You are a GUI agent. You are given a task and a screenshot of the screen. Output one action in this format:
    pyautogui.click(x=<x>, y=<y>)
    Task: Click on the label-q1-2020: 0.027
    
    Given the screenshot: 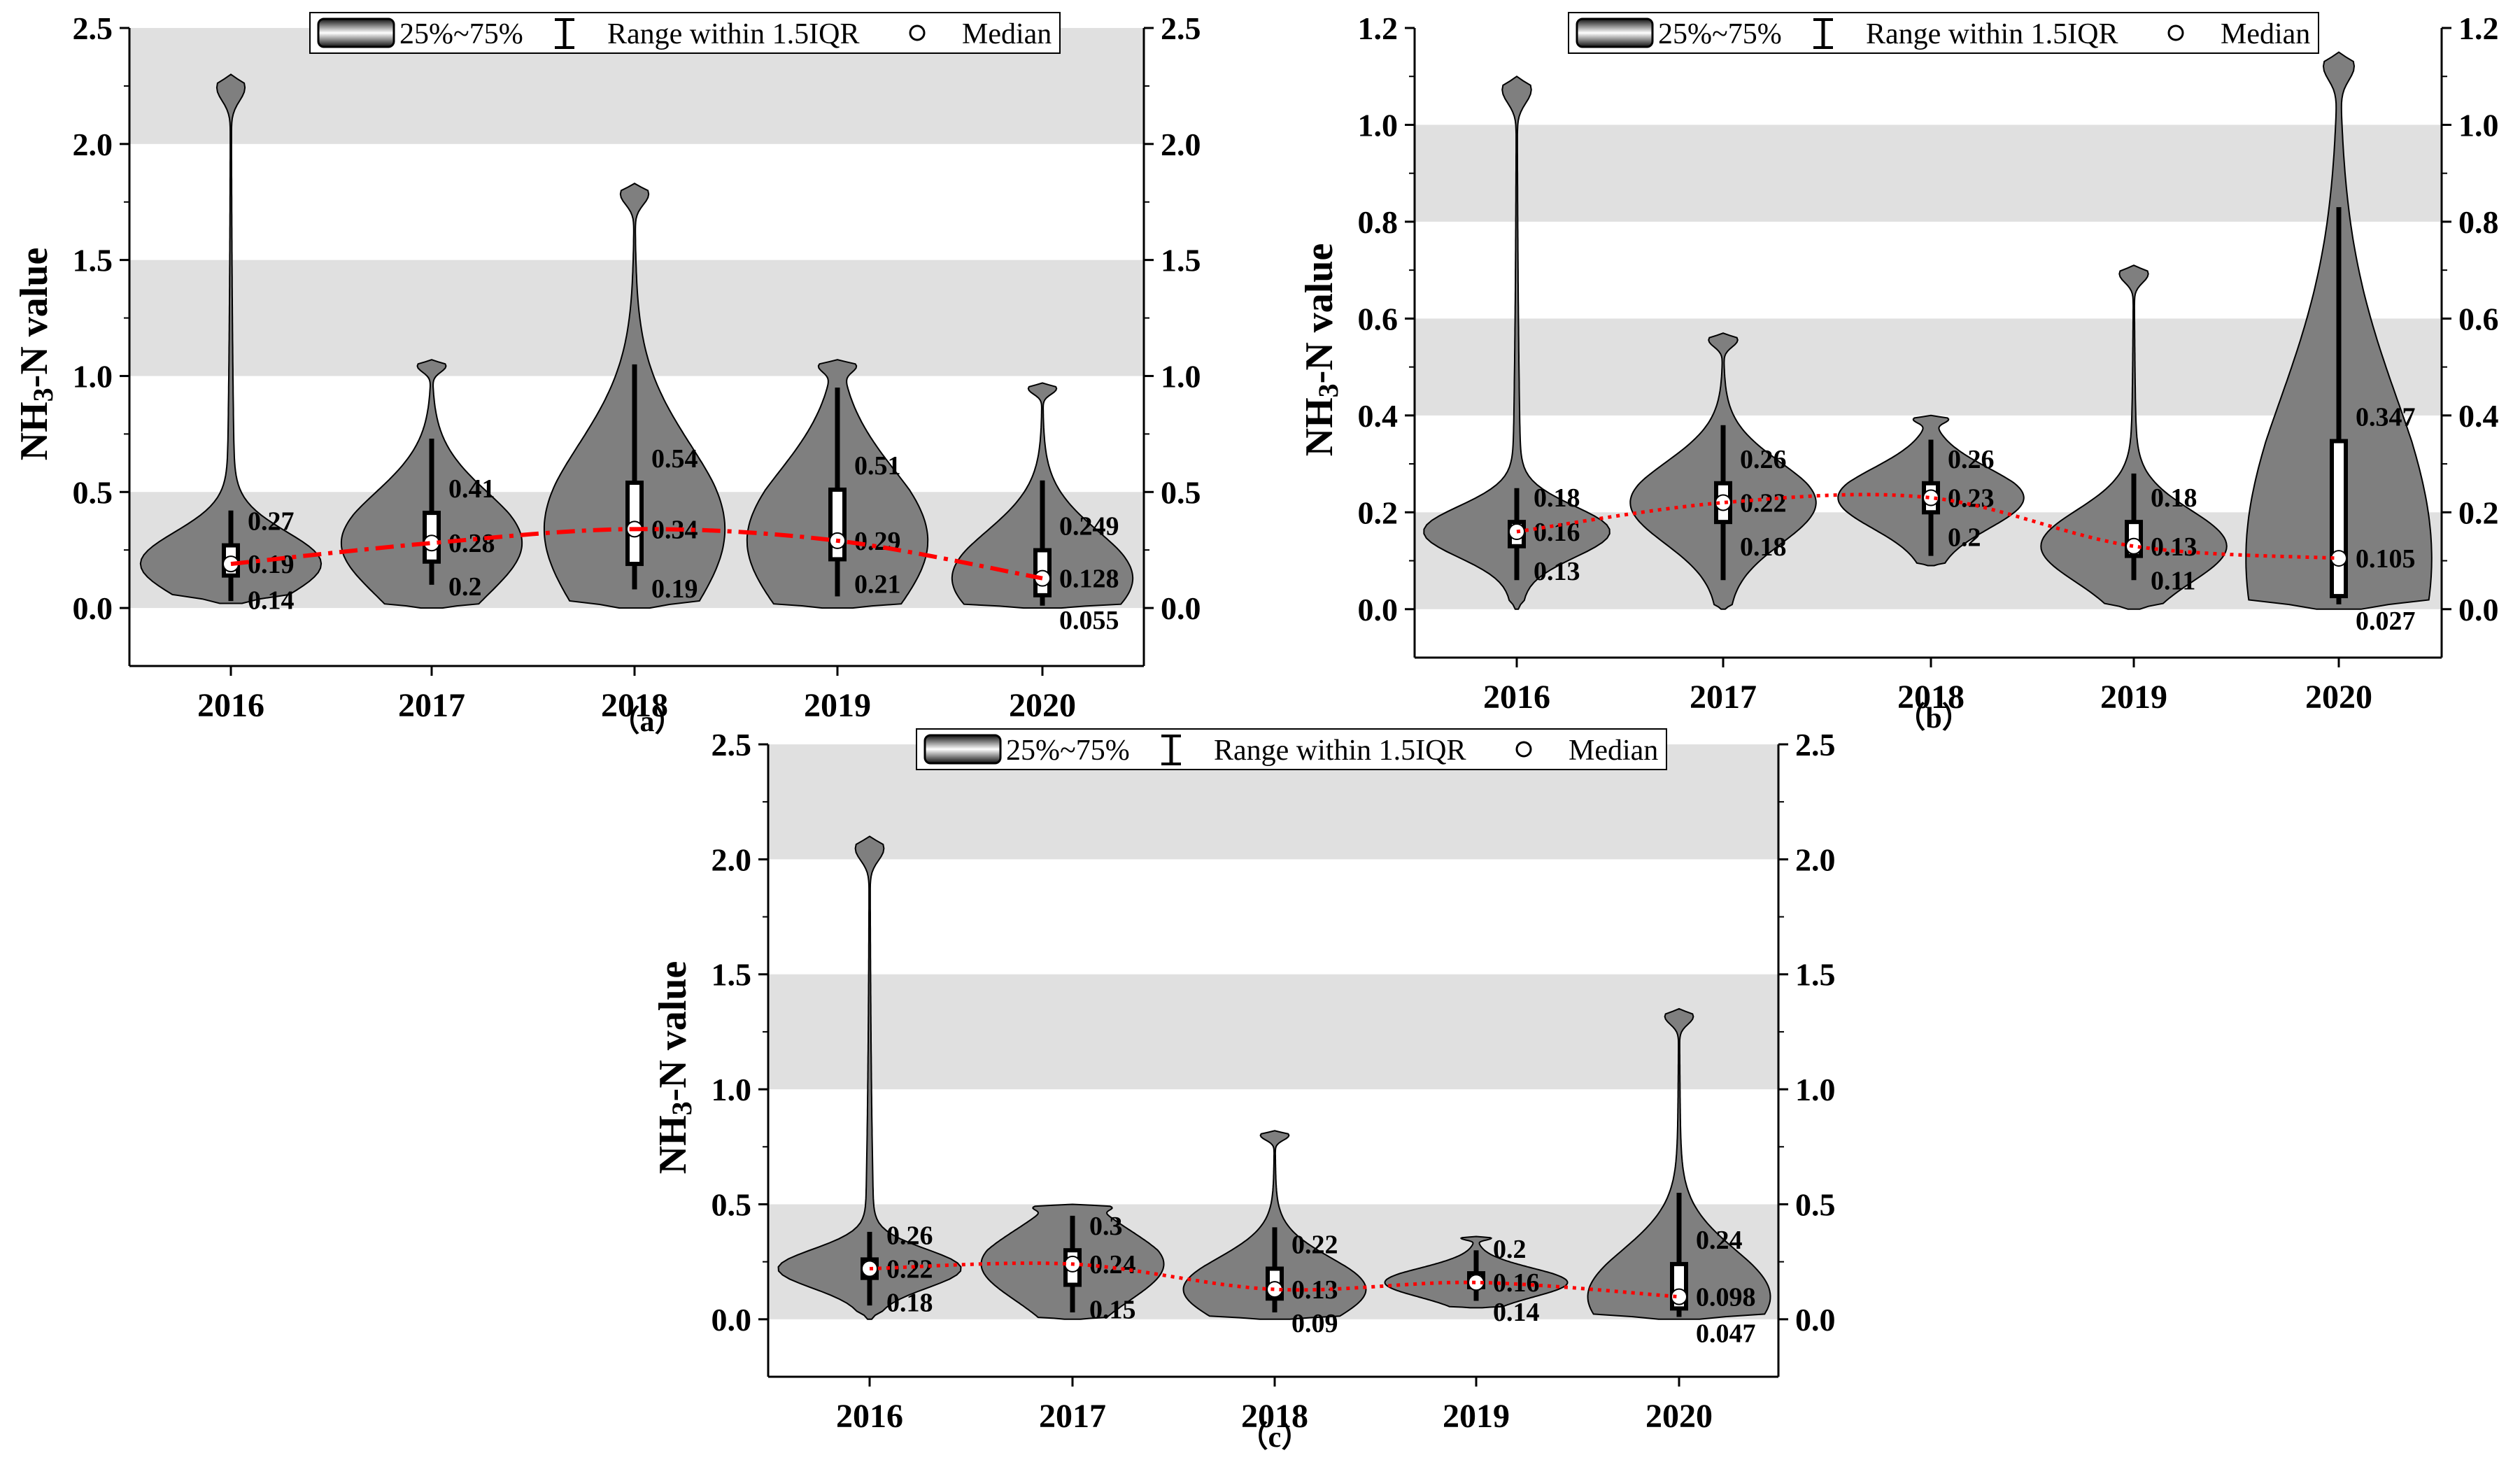 What is the action you would take?
    pyautogui.click(x=2386, y=622)
    